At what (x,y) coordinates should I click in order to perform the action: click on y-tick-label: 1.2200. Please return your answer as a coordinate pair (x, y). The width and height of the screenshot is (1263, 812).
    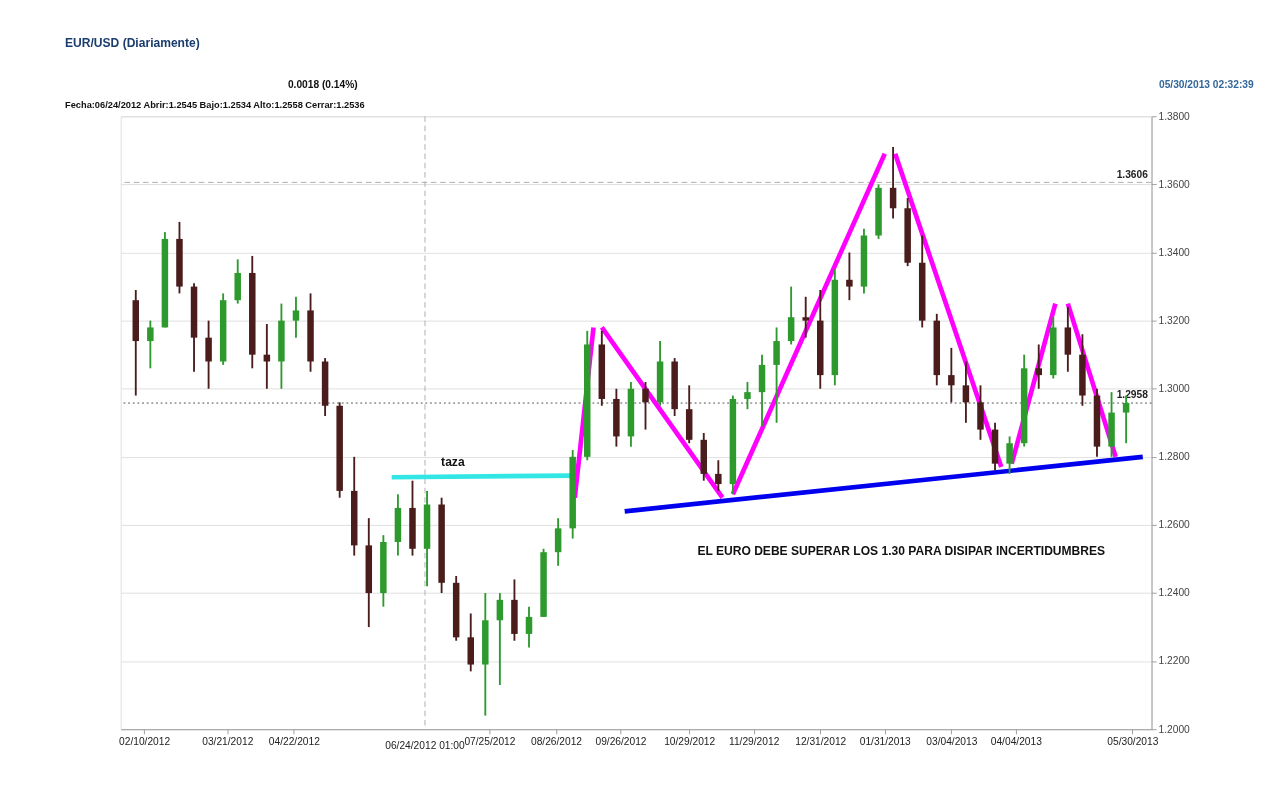
    Looking at the image, I should click on (1174, 661).